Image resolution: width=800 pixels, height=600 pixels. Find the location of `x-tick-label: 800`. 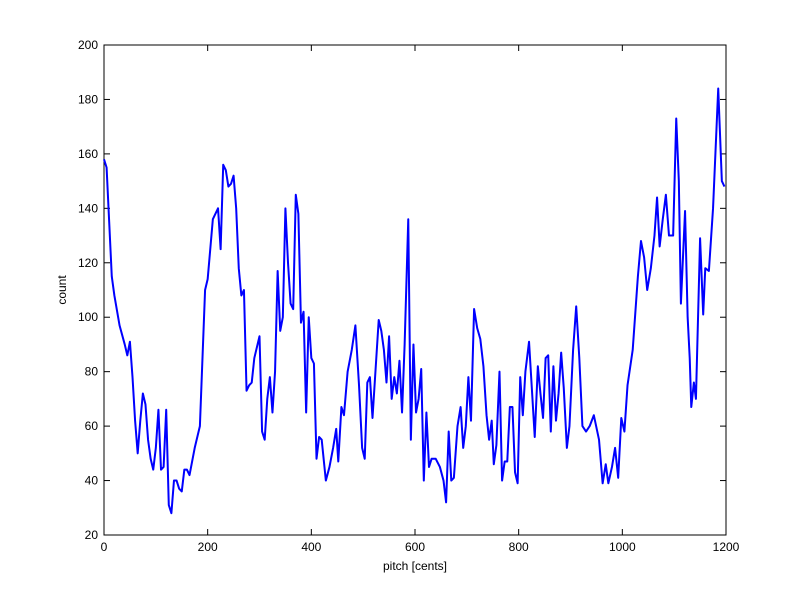

x-tick-label: 800 is located at coordinates (519, 547).